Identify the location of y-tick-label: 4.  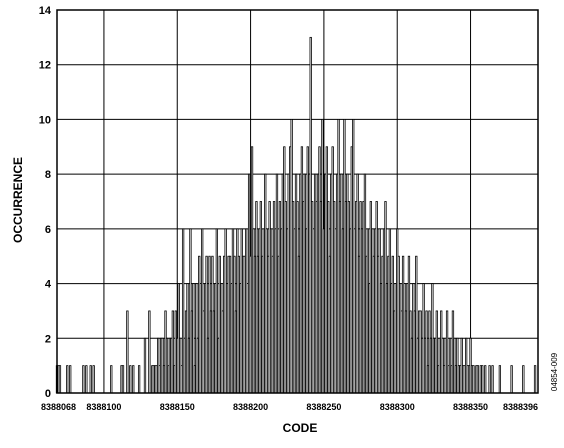
(48, 285).